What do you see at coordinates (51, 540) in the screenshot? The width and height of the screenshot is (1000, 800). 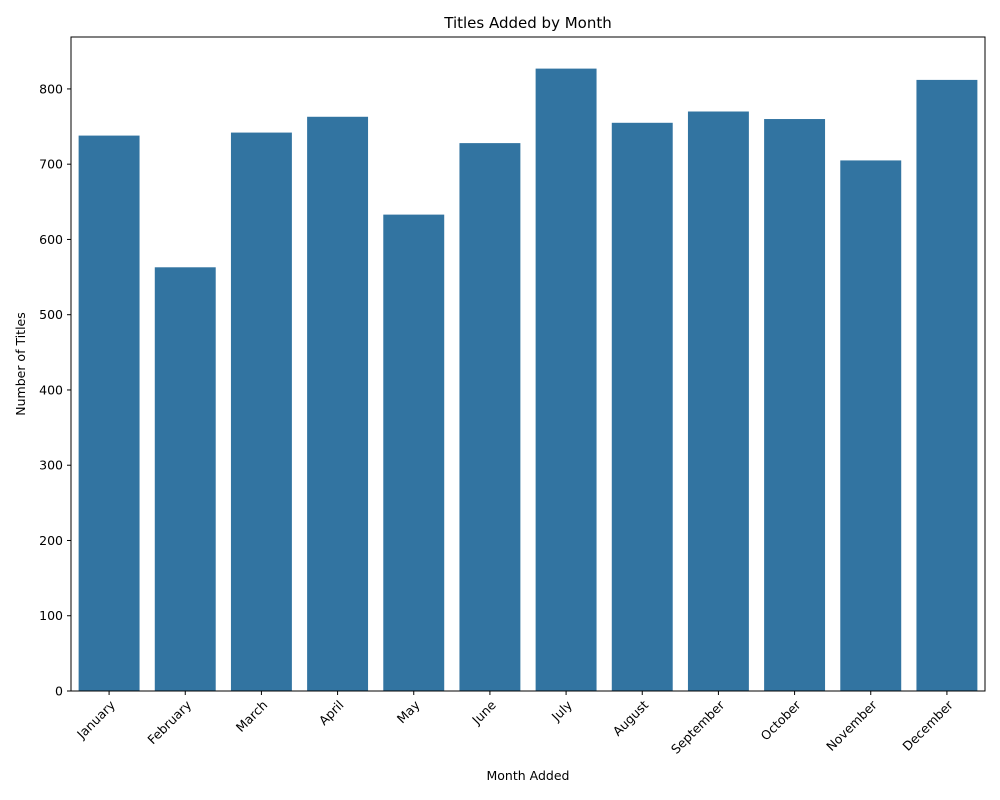 I see `y-tick-label: 200` at bounding box center [51, 540].